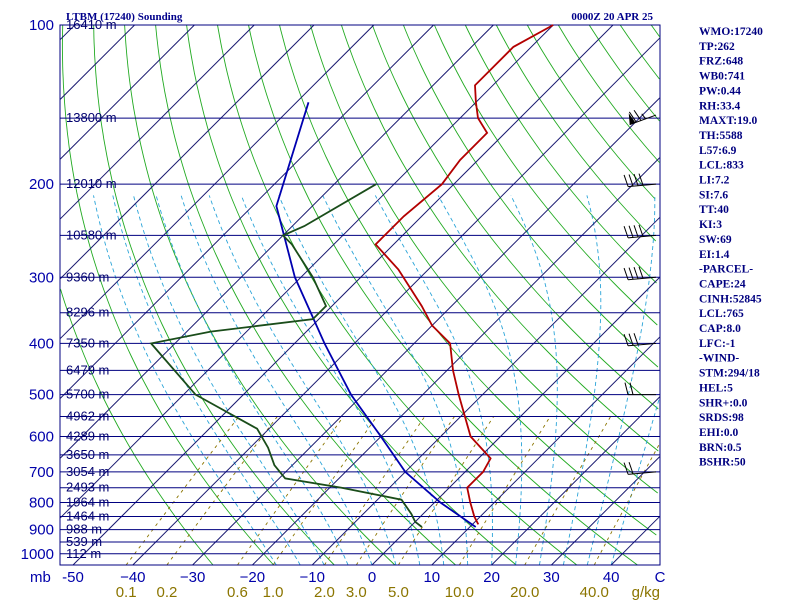  What do you see at coordinates (660, 577) in the screenshot?
I see `temperature-unit-label: C` at bounding box center [660, 577].